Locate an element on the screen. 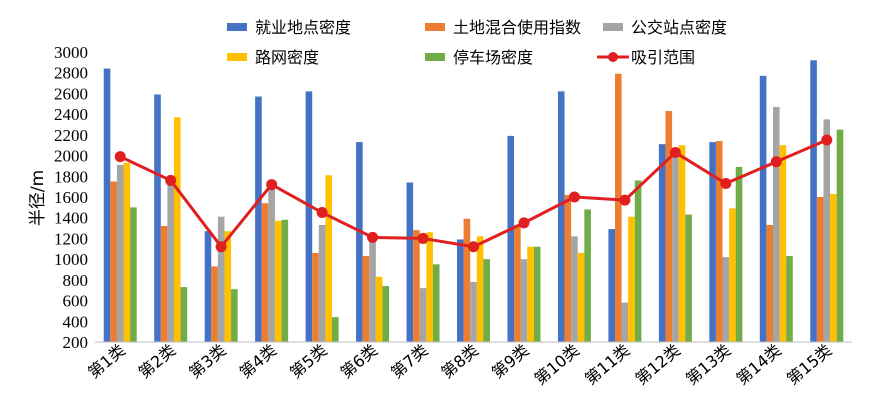 The image size is (889, 412). x-tick-label: 第4类 is located at coordinates (258, 362).